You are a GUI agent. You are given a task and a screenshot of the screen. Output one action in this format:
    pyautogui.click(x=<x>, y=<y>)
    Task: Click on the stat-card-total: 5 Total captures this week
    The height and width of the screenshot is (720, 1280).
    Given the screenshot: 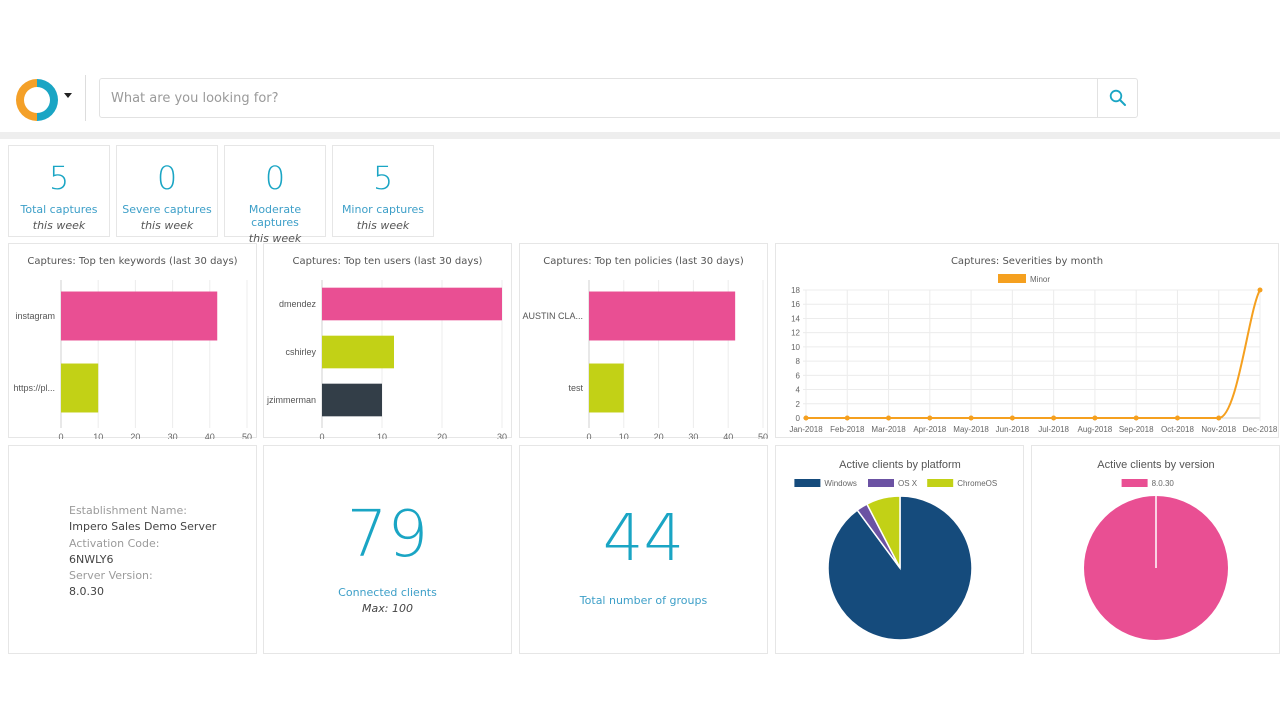 What is the action you would take?
    pyautogui.click(x=59, y=191)
    